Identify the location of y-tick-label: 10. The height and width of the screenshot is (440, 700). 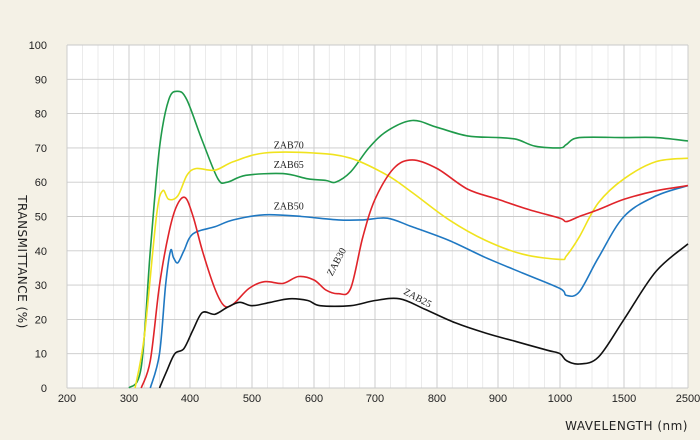
(41, 355).